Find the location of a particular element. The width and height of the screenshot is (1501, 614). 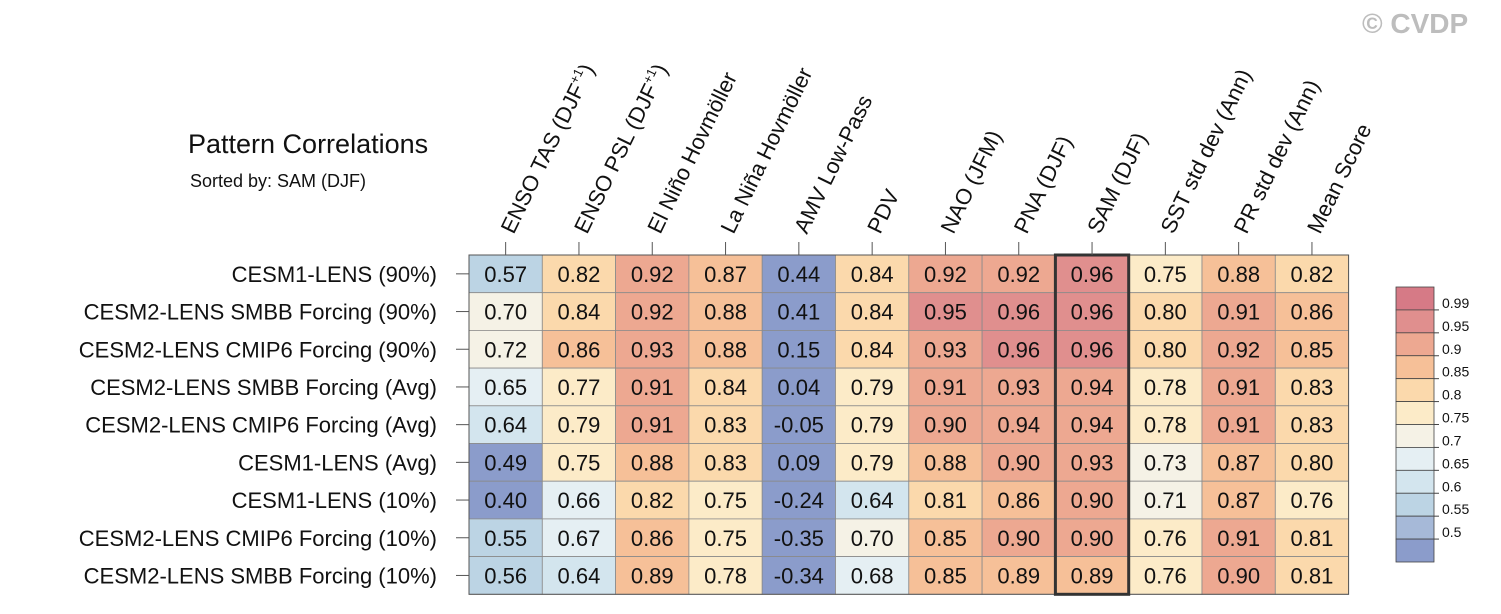

chart-title: Pattern Correlations is located at coordinates (308, 144).